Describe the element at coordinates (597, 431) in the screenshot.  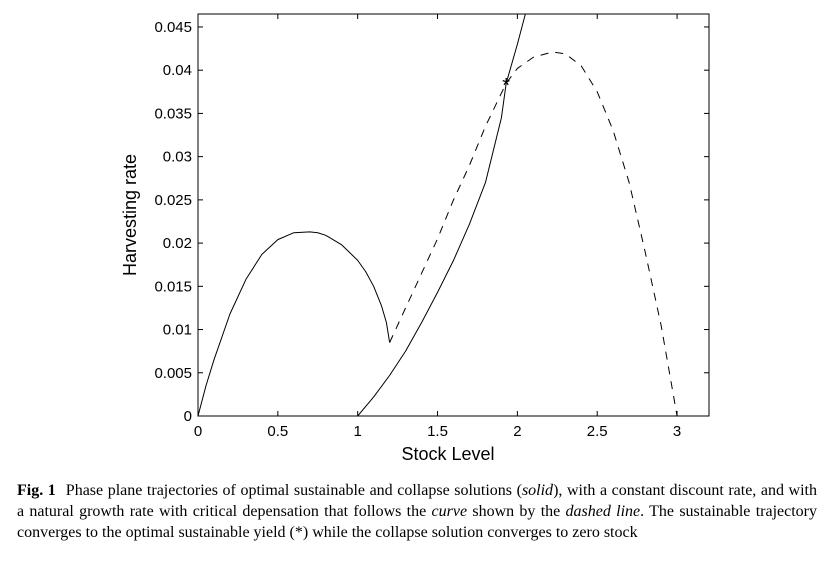
I see `x-tick-label: 2.5` at that location.